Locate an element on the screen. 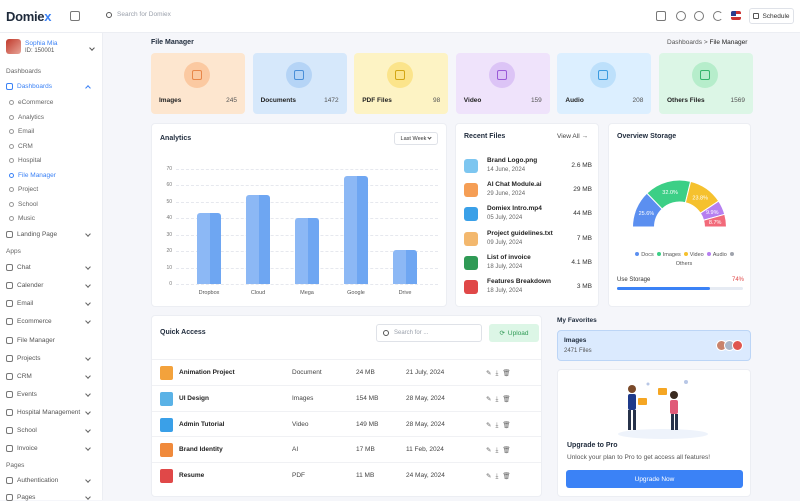 The width and height of the screenshot is (800, 501). sidebar-item-file-manager-app: File Manager is located at coordinates (52, 340).